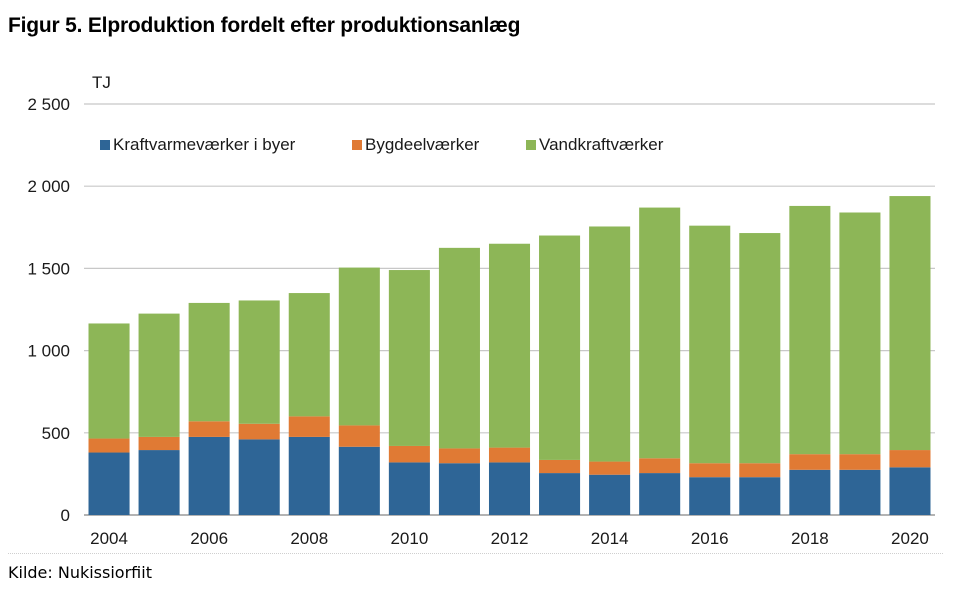 The image size is (960, 594). I want to click on y-tick-label: 1 000, so click(48, 351).